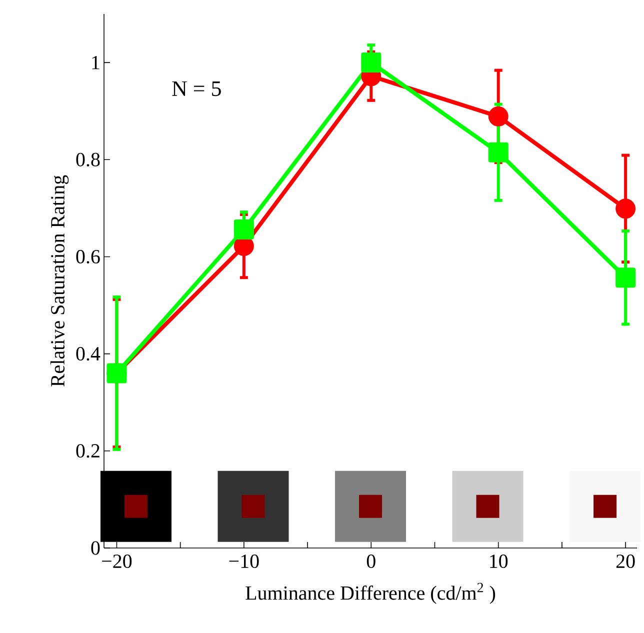 Image resolution: width=644 pixels, height=633 pixels. What do you see at coordinates (371, 593) in the screenshot?
I see `x-axis-title: Luminance Difference (cd/m$^{2}$ )` at bounding box center [371, 593].